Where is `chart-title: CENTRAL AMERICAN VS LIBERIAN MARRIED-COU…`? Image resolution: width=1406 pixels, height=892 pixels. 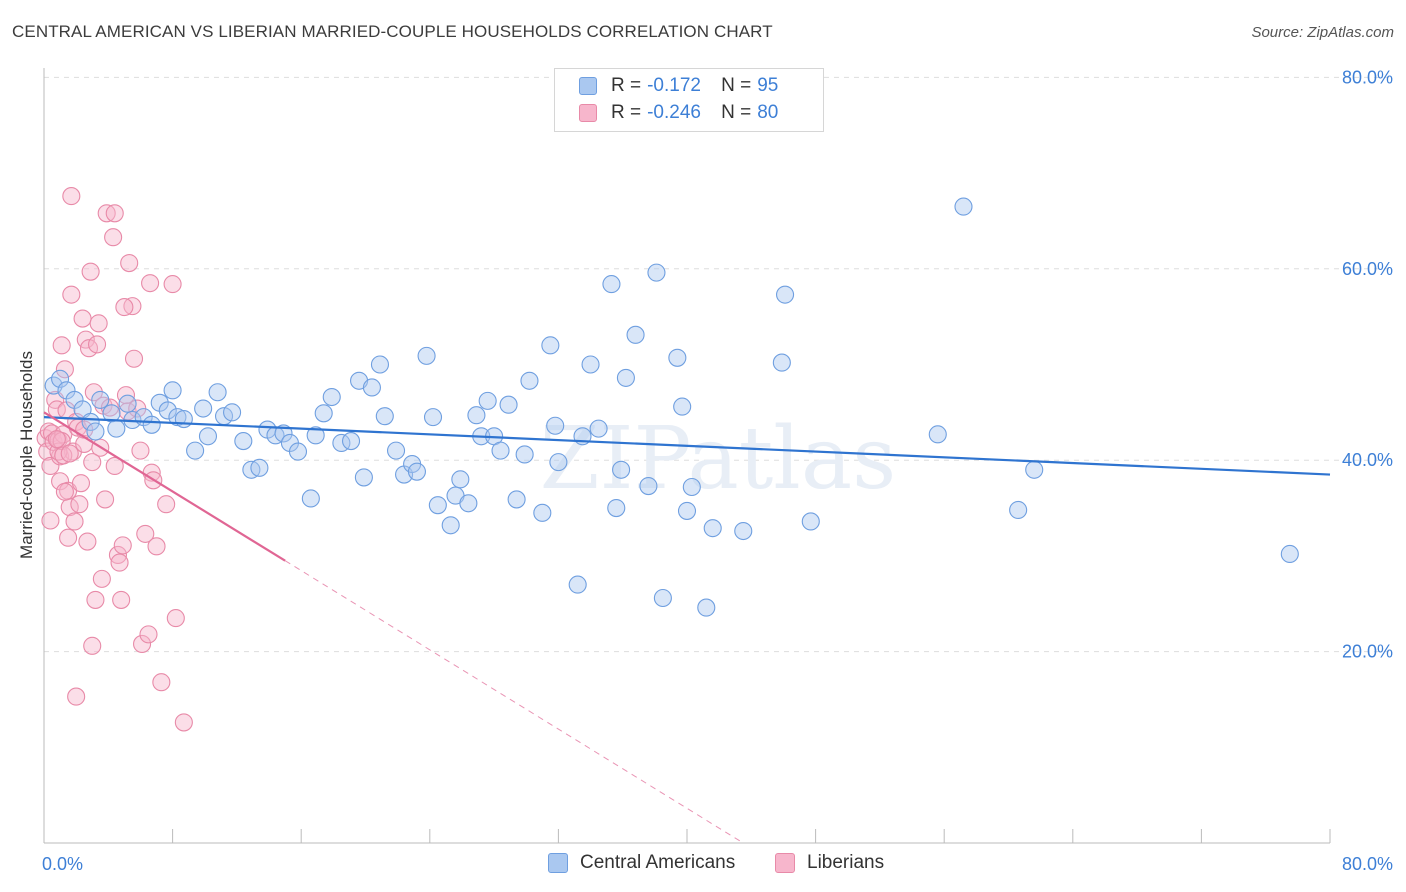 chart-title: CENTRAL AMERICAN VS LIBERIAN MARRIED-COU… is located at coordinates (392, 31).